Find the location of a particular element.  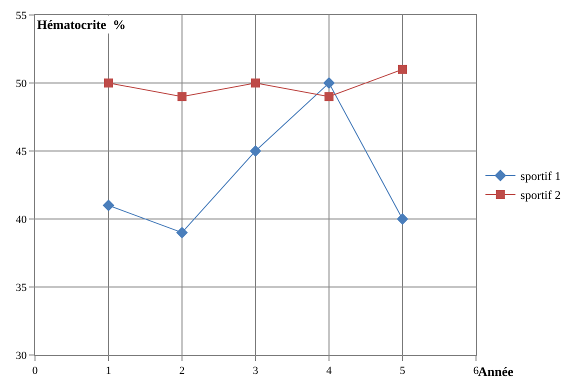

chart-title: Hématocrite % is located at coordinates (81, 24).